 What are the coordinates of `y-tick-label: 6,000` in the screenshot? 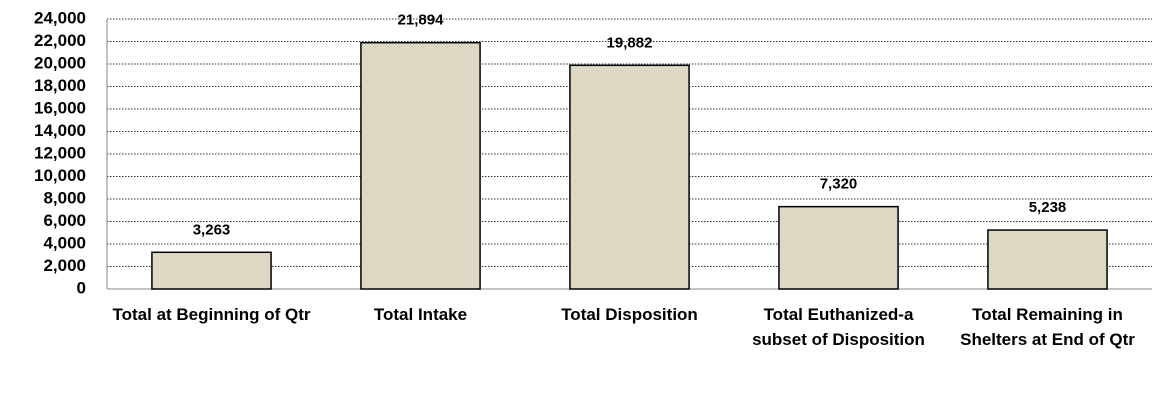 It's located at (64, 220).